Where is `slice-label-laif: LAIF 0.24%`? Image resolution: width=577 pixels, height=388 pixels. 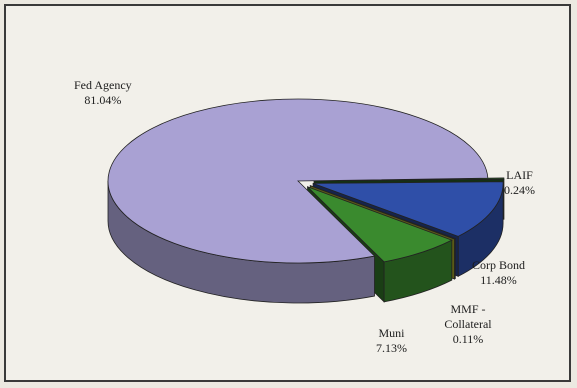 slice-label-laif: LAIF 0.24% is located at coordinates (519, 183).